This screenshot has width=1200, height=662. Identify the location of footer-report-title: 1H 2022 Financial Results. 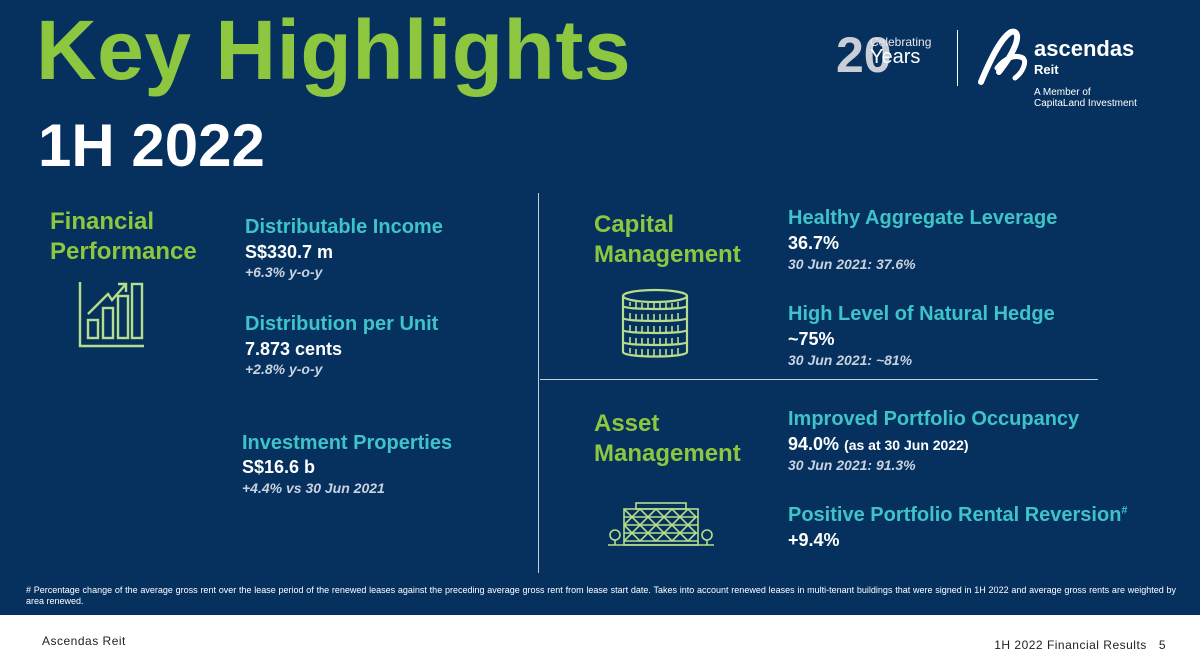
(1070, 645).